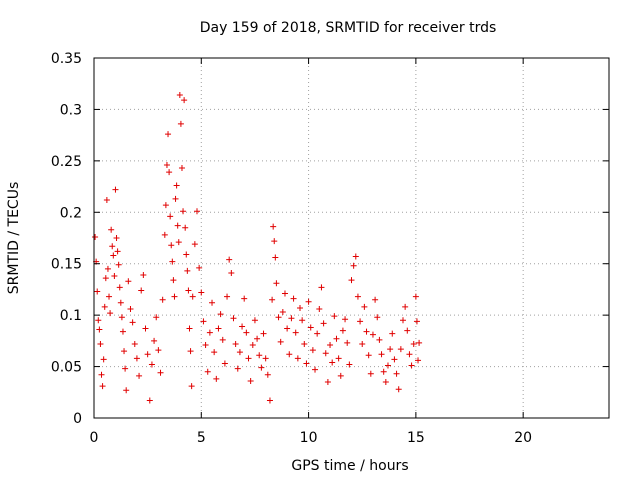 This screenshot has width=640, height=480. Describe the element at coordinates (71, 213) in the screenshot. I see `y-tick-label: 0.2` at that location.